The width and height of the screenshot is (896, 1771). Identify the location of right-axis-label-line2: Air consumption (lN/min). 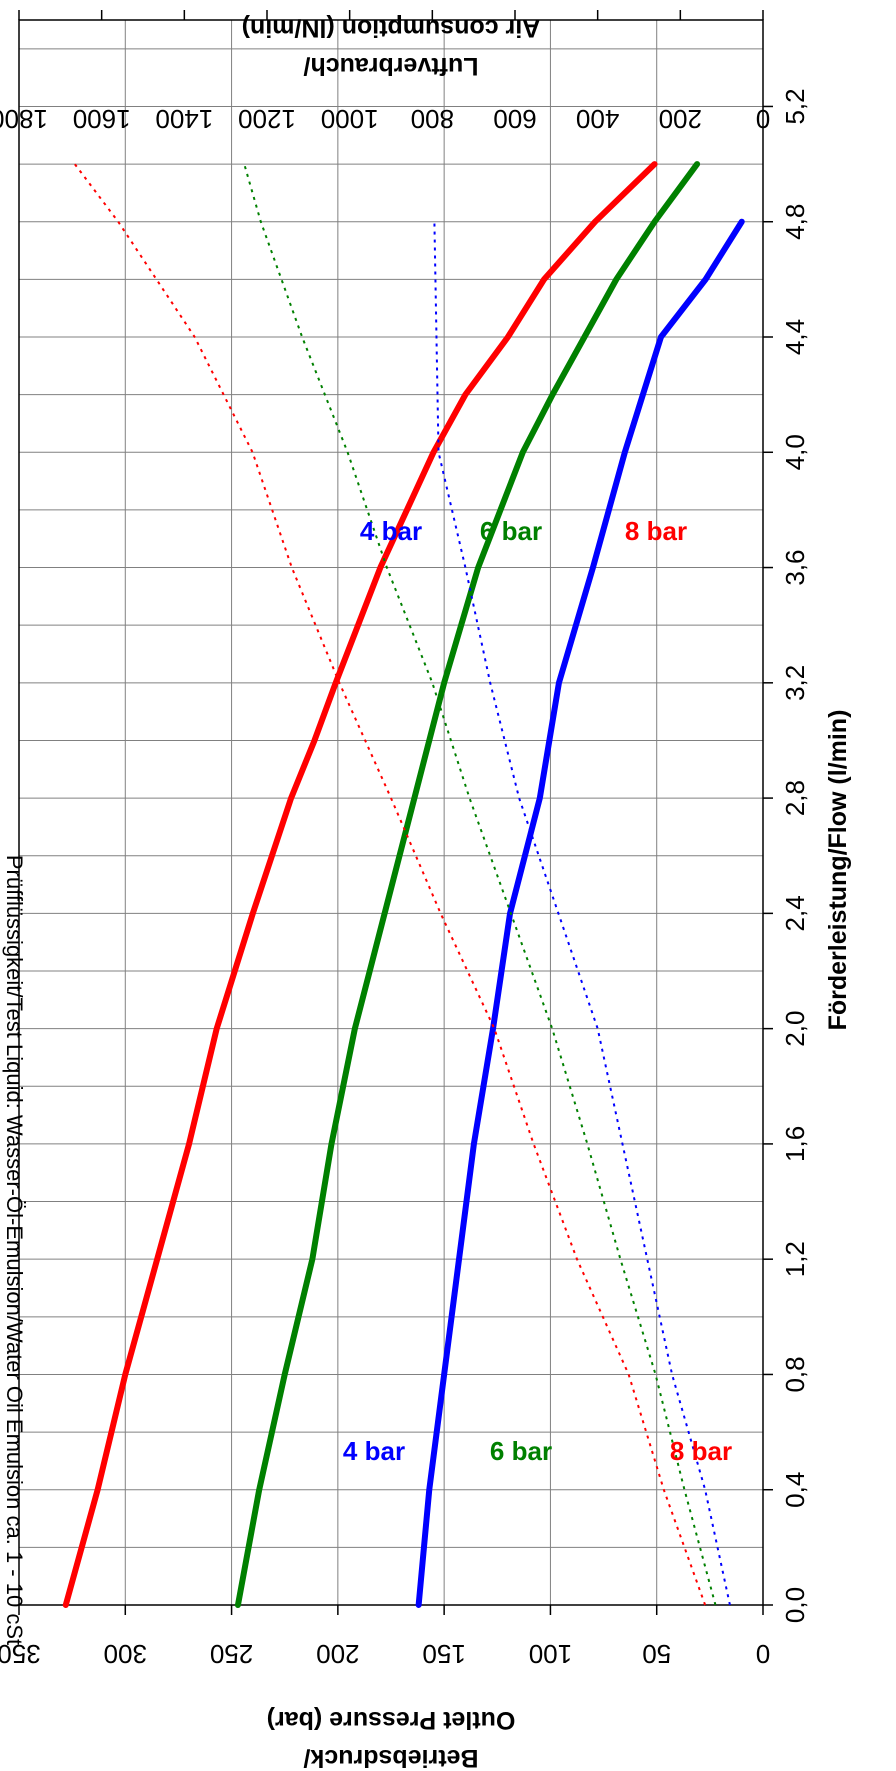
(391, 28).